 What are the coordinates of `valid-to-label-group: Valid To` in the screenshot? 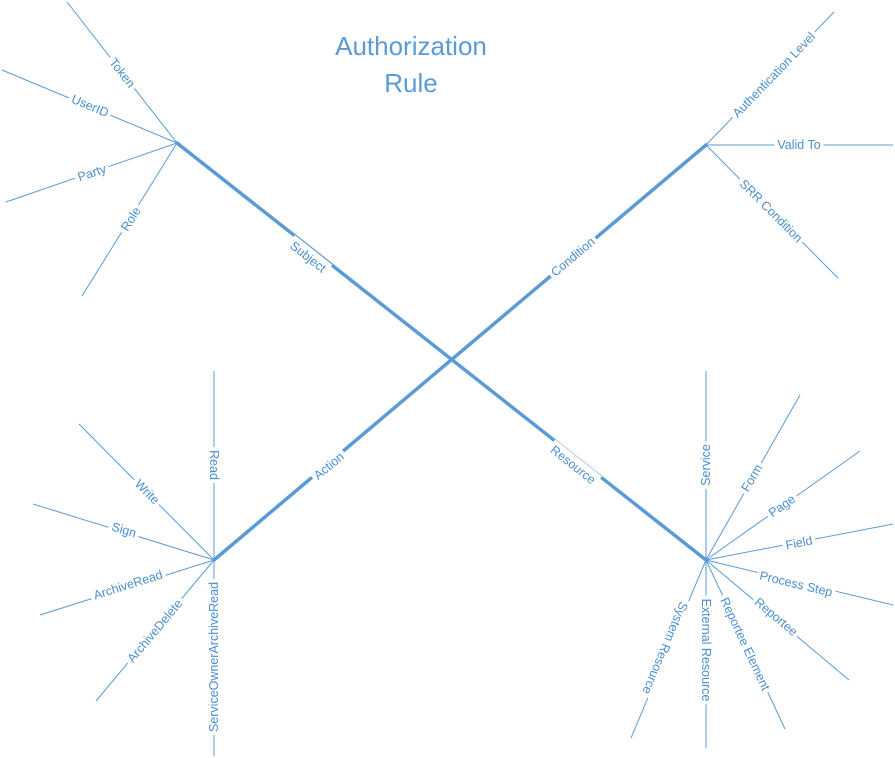 It's located at (799, 145).